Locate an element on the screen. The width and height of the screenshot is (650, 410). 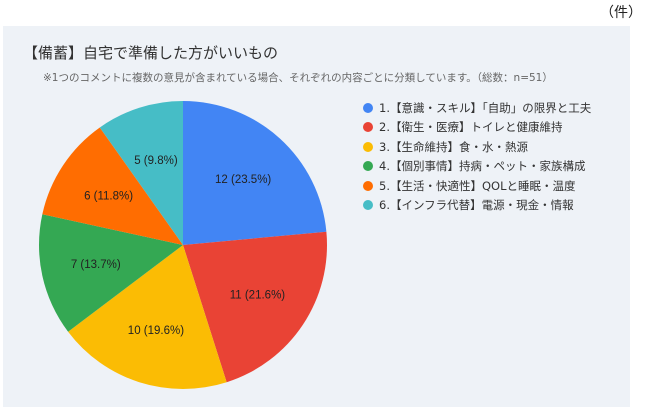
slice-label: 11 (21.6%) is located at coordinates (258, 295).